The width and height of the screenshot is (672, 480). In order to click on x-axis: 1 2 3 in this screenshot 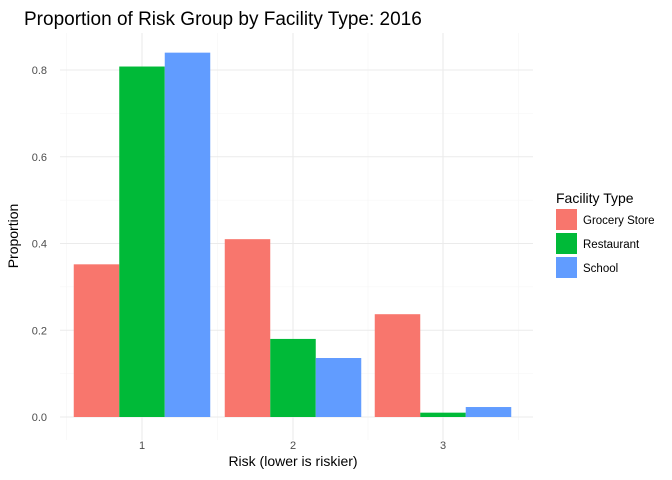, I will do `click(292, 446)`.